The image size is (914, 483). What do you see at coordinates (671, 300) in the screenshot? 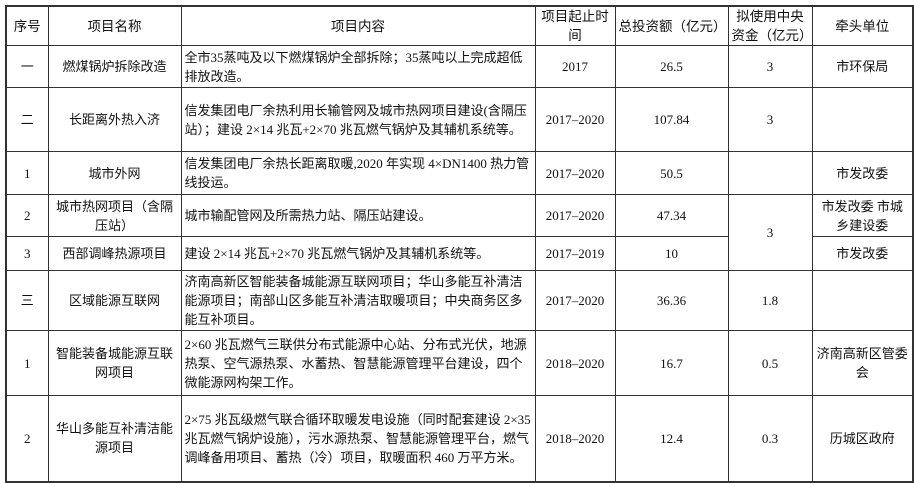
I see `cell-investment: 36.36` at bounding box center [671, 300].